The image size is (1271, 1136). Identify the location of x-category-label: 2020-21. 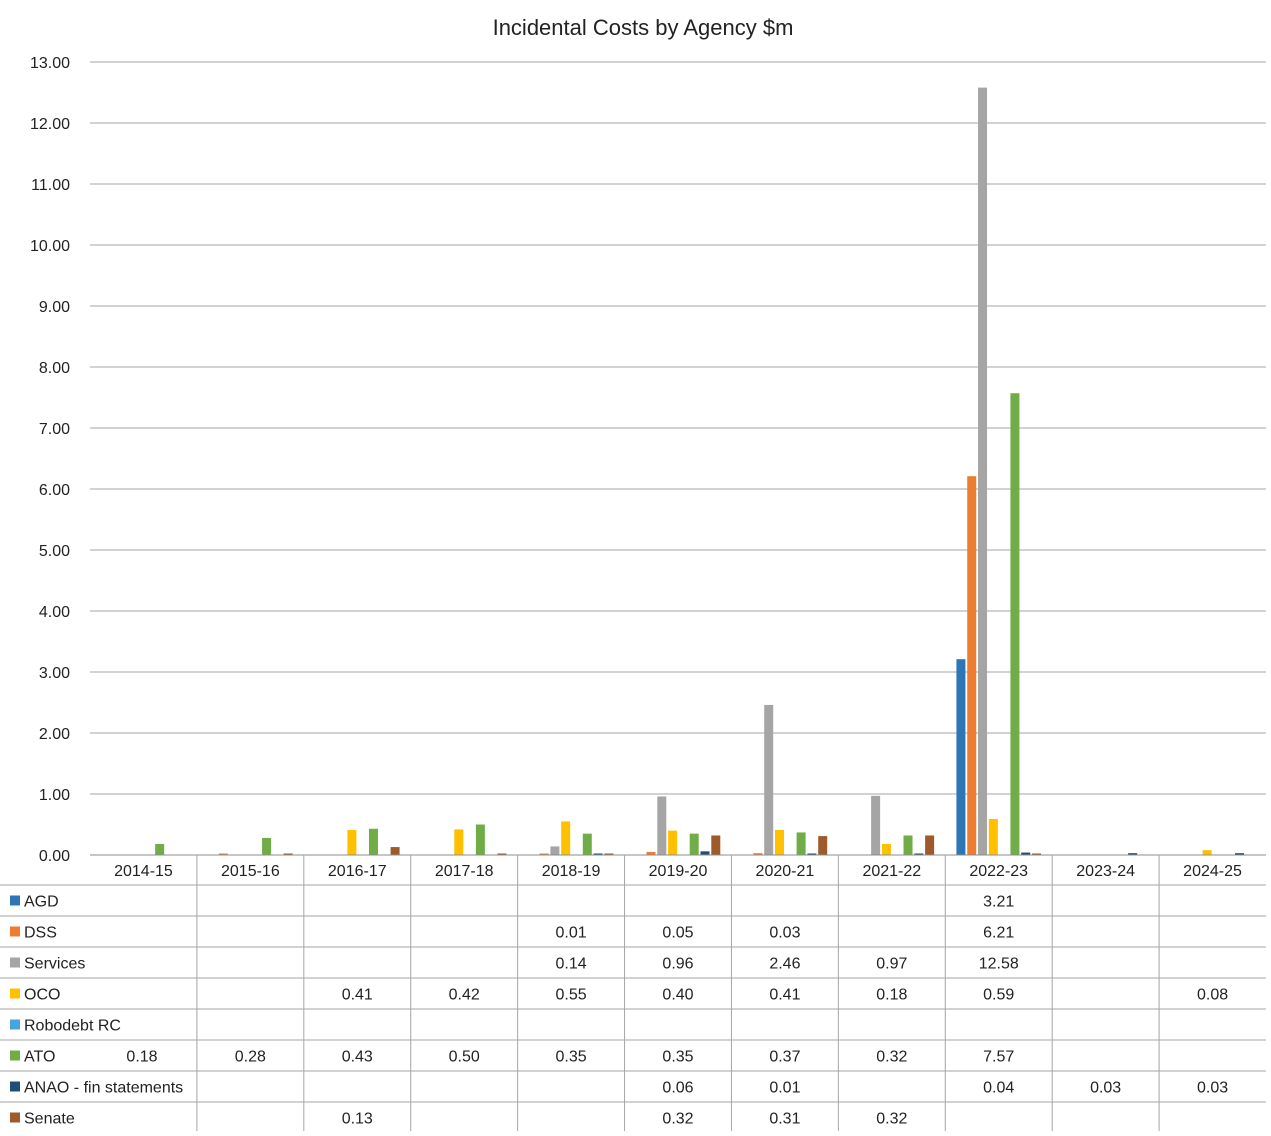
(785, 871).